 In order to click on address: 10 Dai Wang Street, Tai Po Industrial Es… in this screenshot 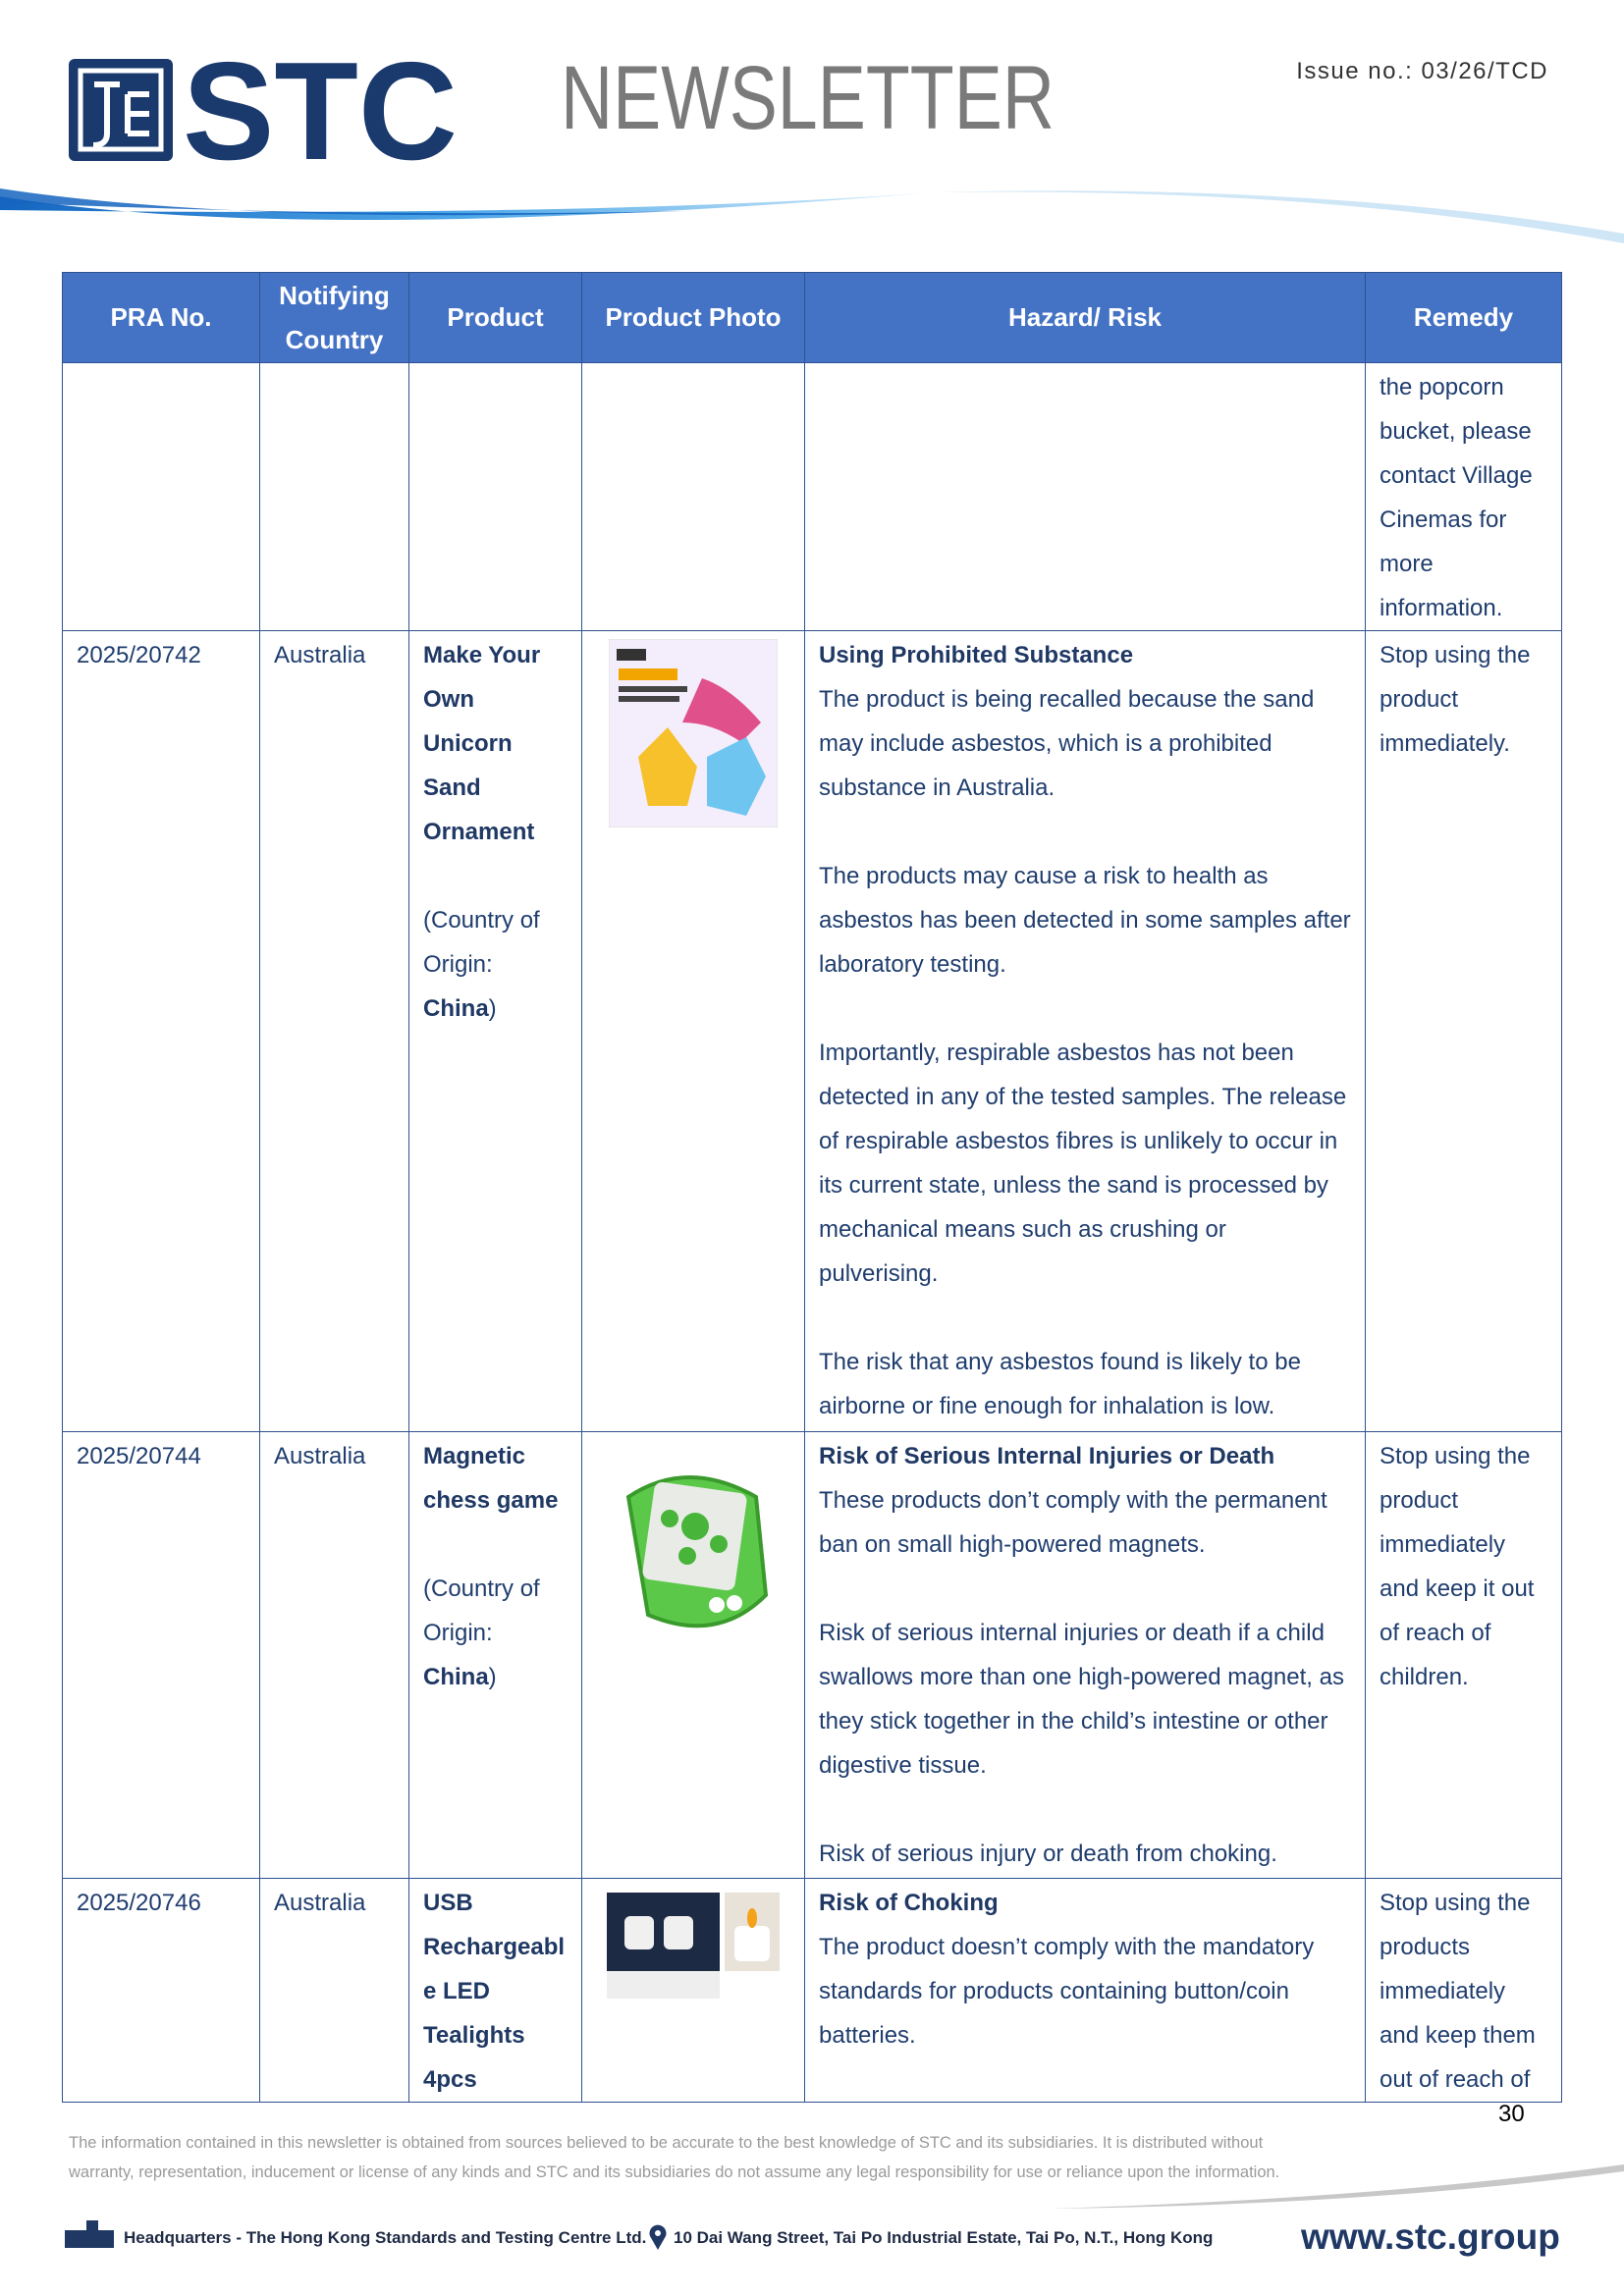, I will do `click(944, 2237)`.